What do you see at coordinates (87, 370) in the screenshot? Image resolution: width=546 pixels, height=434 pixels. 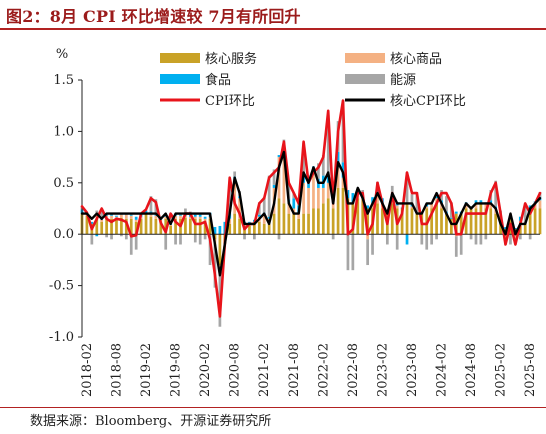 I see `x-tick-label: 2018-02` at bounding box center [87, 370].